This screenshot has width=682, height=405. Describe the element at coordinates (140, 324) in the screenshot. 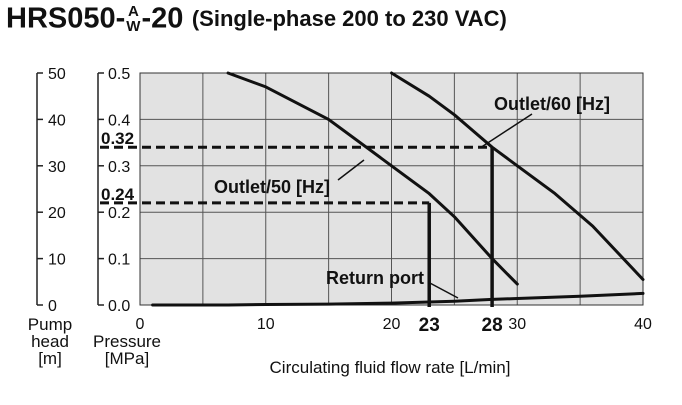

I see `x-tick-label: 0` at that location.